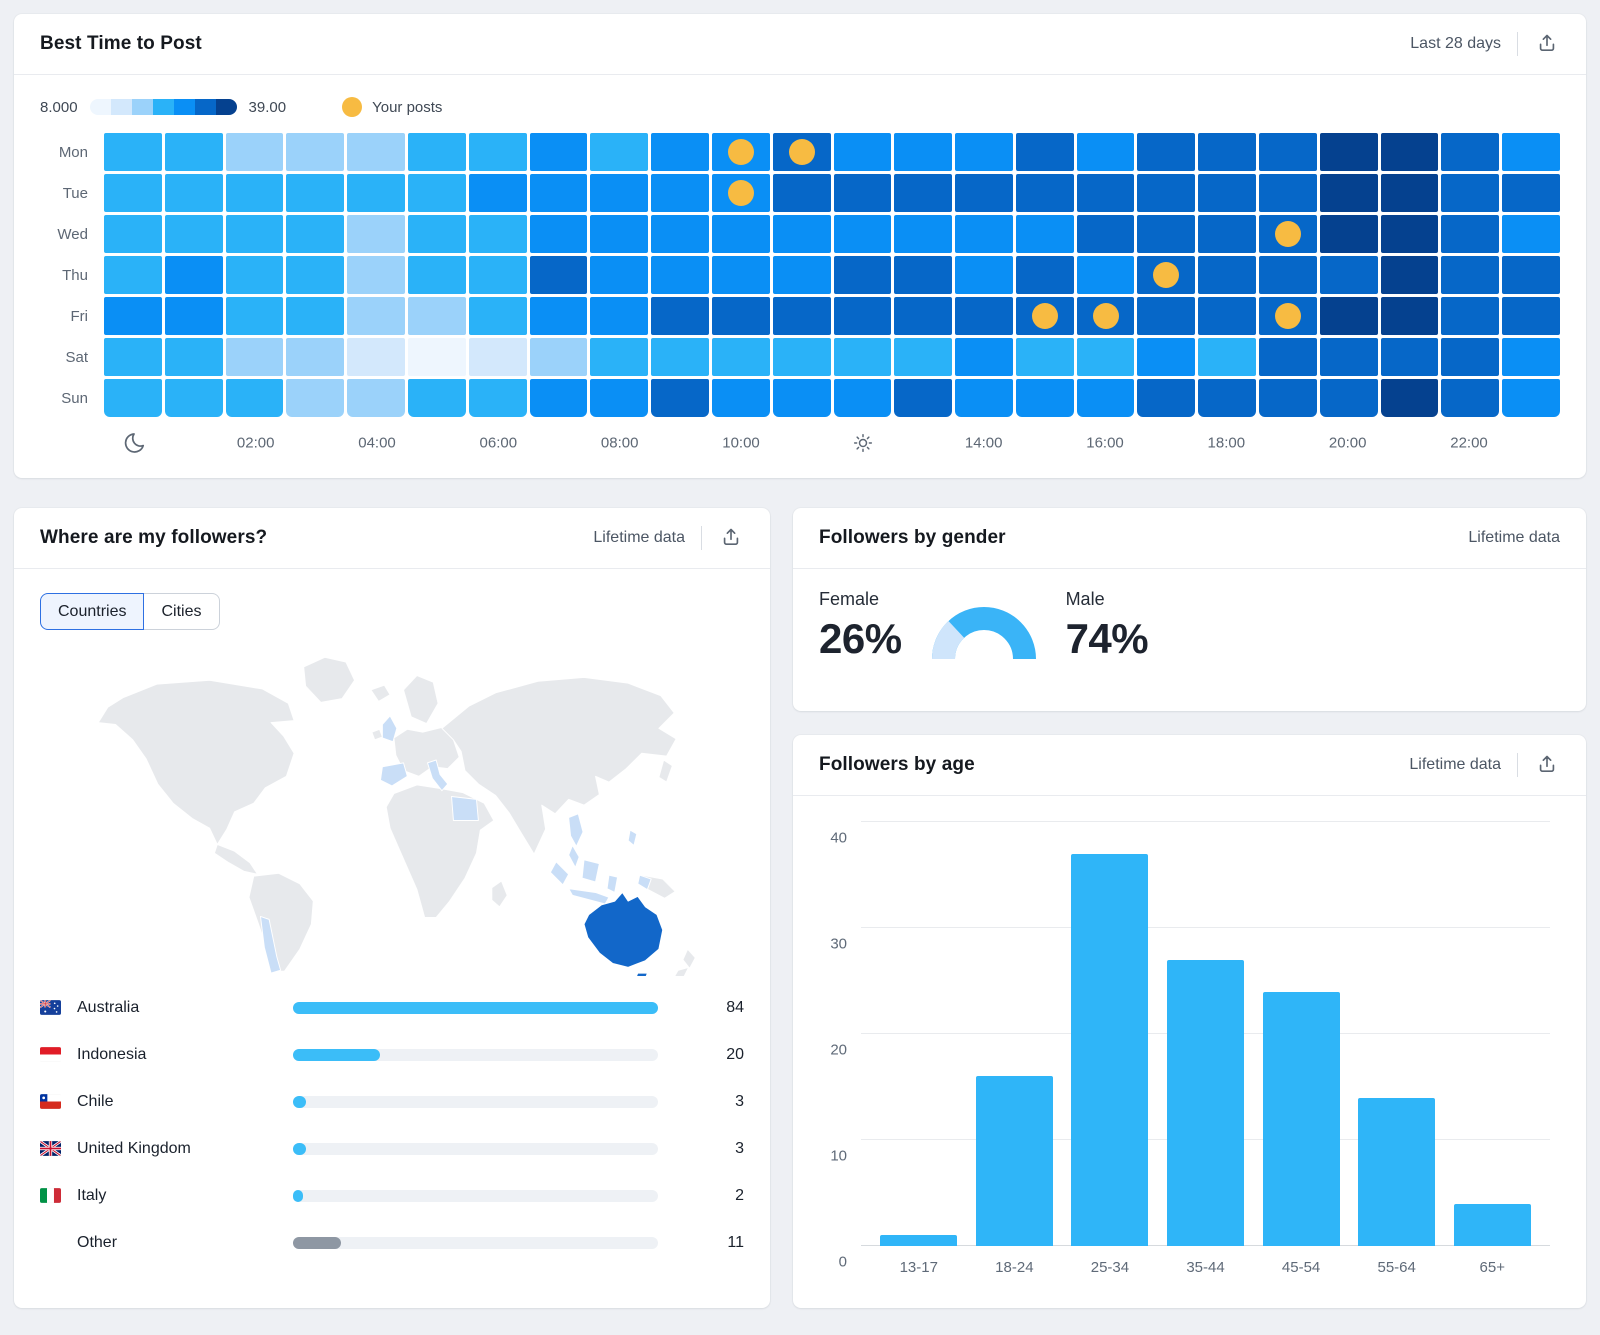 The image size is (1600, 1335). I want to click on map-madagascar, so click(499, 894).